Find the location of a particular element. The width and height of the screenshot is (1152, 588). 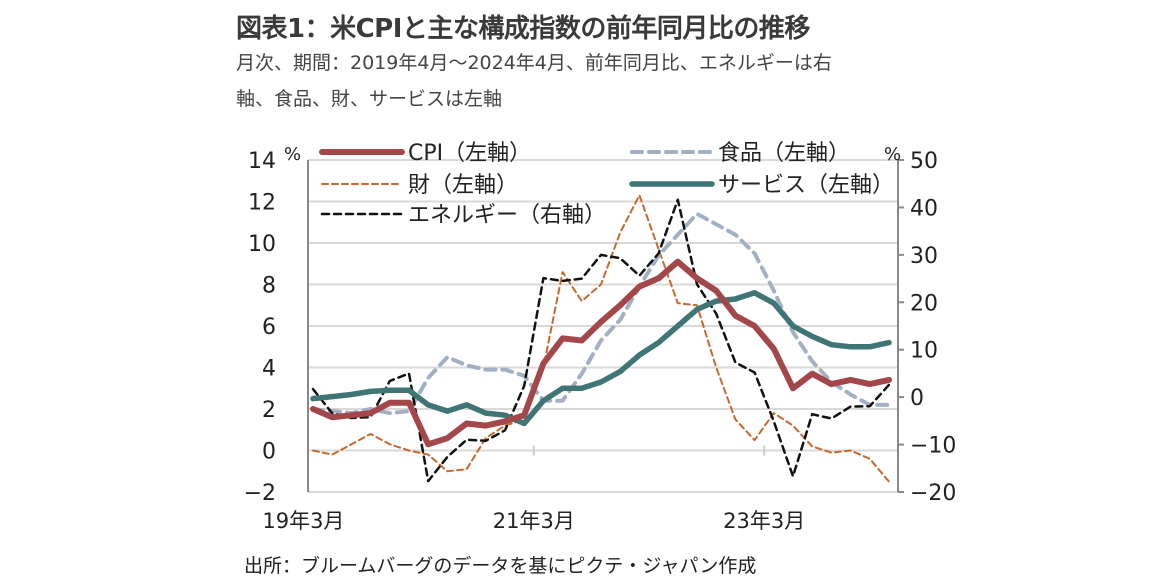

legend-label-1: 食品（左軸） is located at coordinates (784, 153).